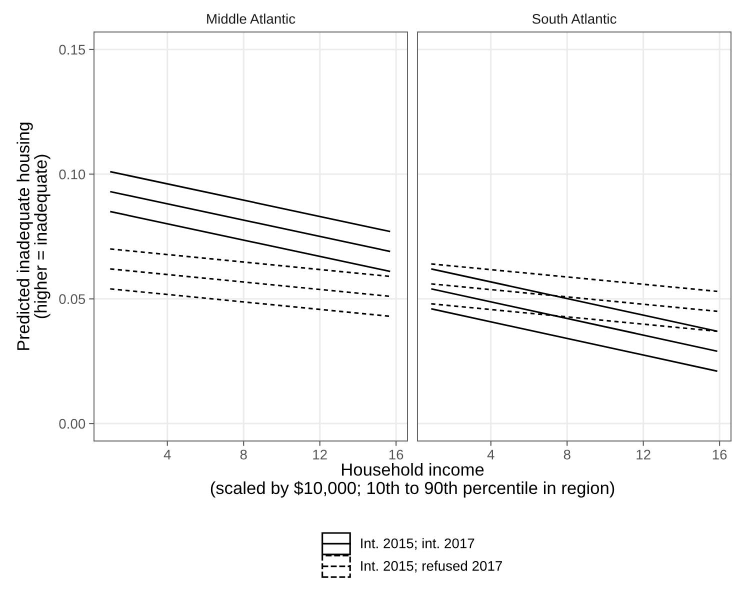  I want to click on legend-label: Int. 2015; refused 2017, so click(431, 566).